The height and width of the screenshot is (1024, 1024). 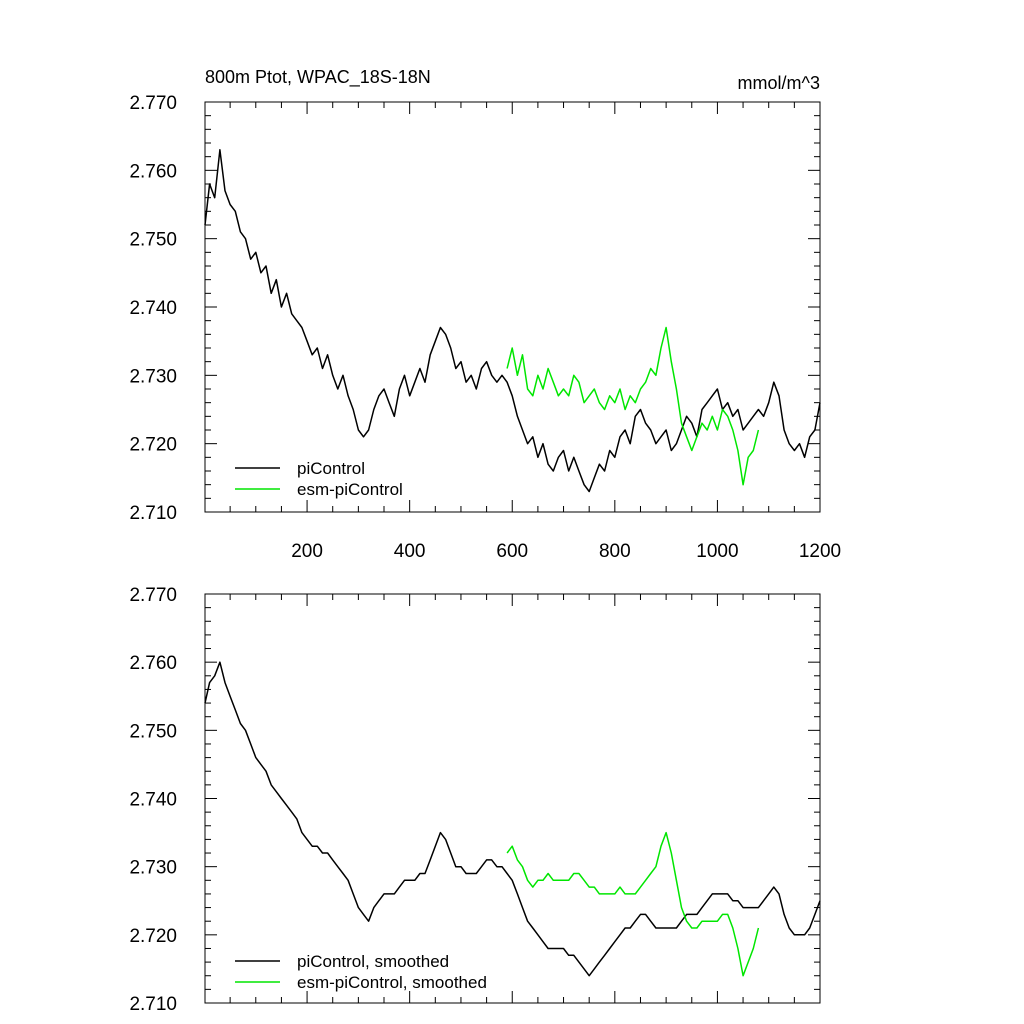 I want to click on units-label: mmol/m^3, so click(x=779, y=83).